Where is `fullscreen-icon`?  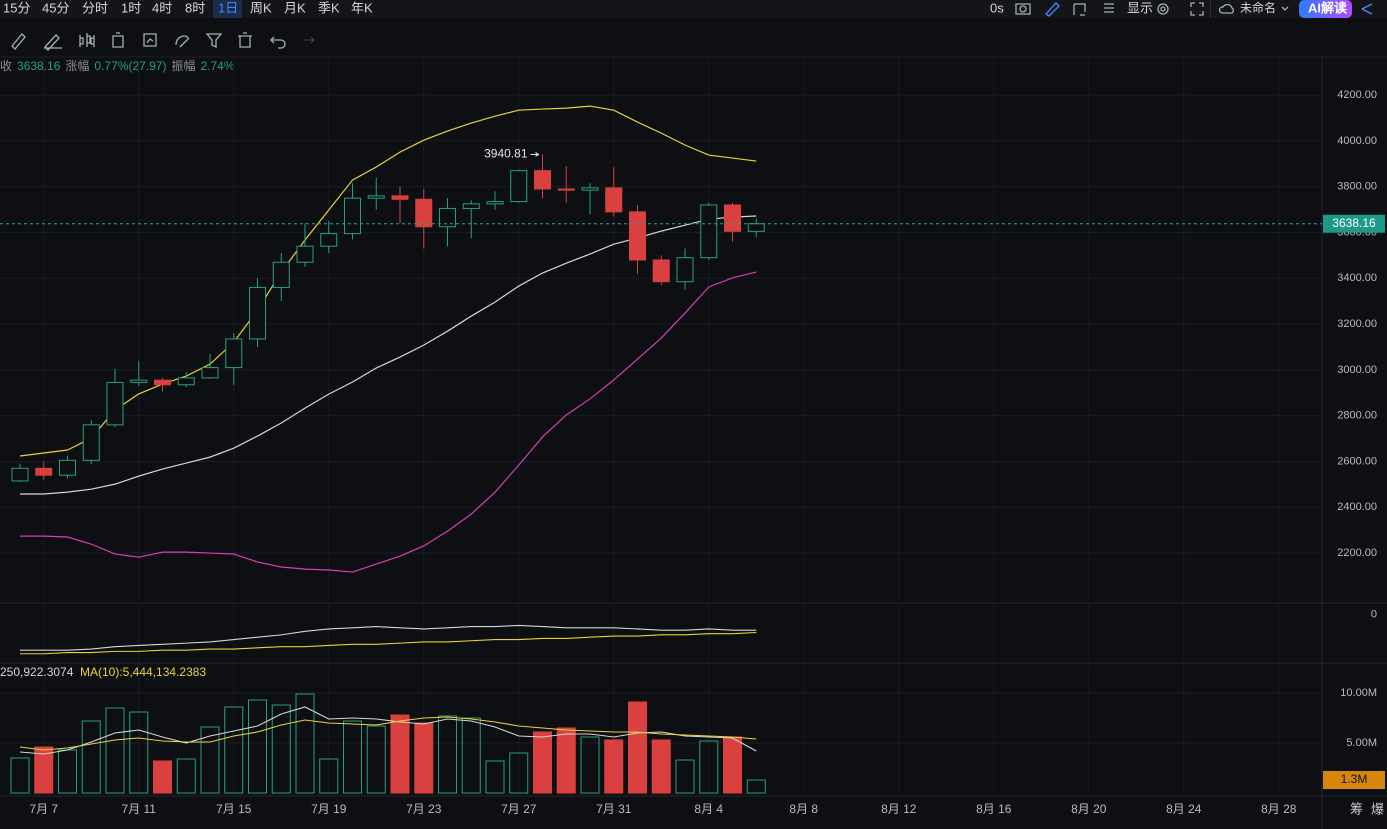 fullscreen-icon is located at coordinates (1197, 9).